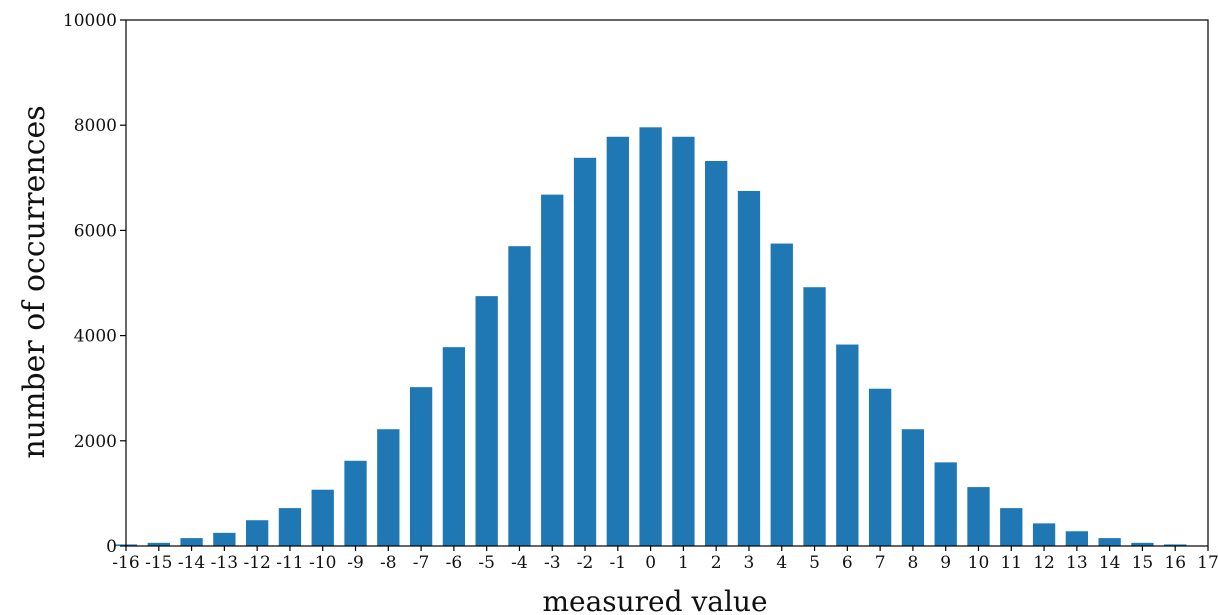  I want to click on x-tick-label: 15, so click(1143, 563).